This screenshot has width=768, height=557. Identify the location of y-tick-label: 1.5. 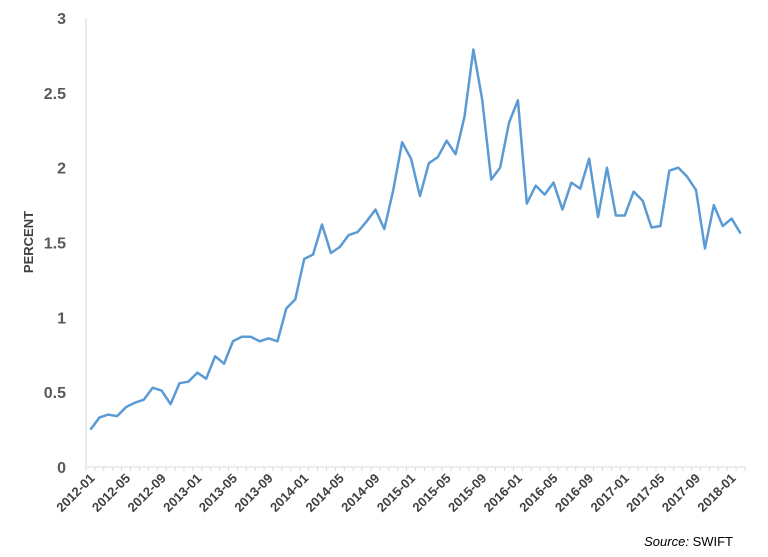
(55, 244).